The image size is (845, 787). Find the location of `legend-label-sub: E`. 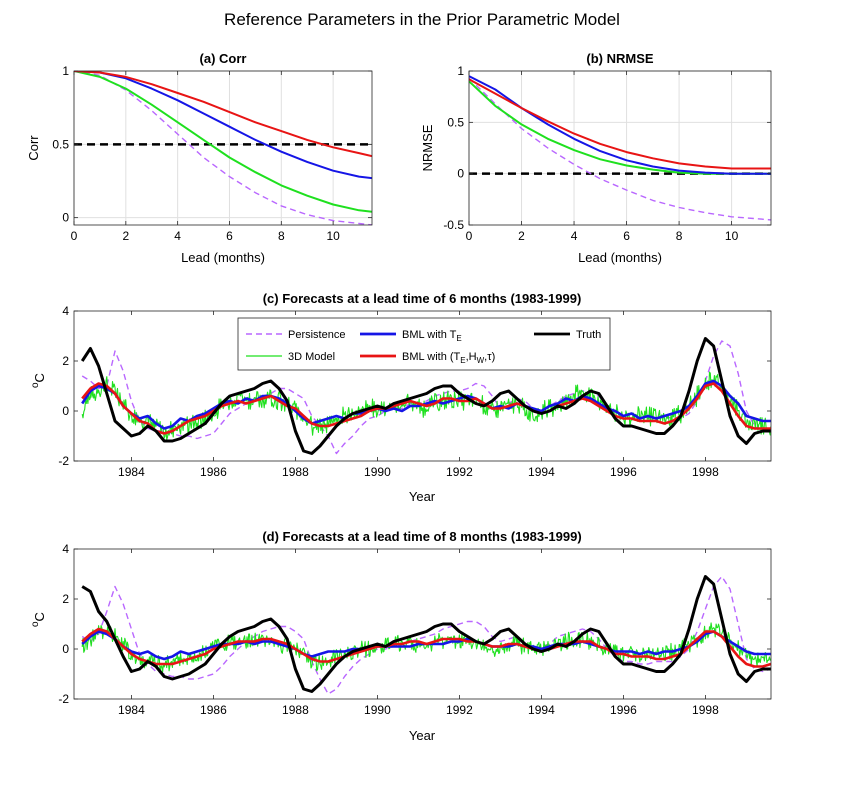

legend-label-sub: E is located at coordinates (458, 338).